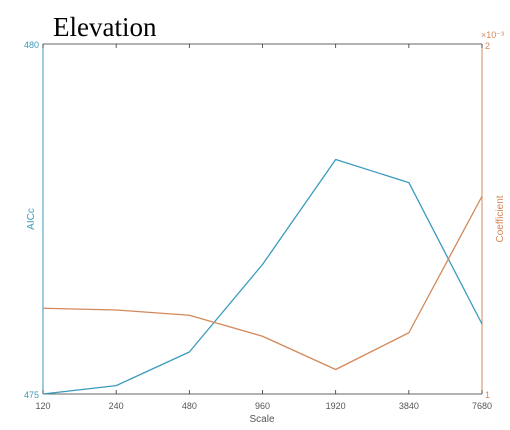 This screenshot has width=510, height=430. I want to click on x-tick-label: 240, so click(116, 406).